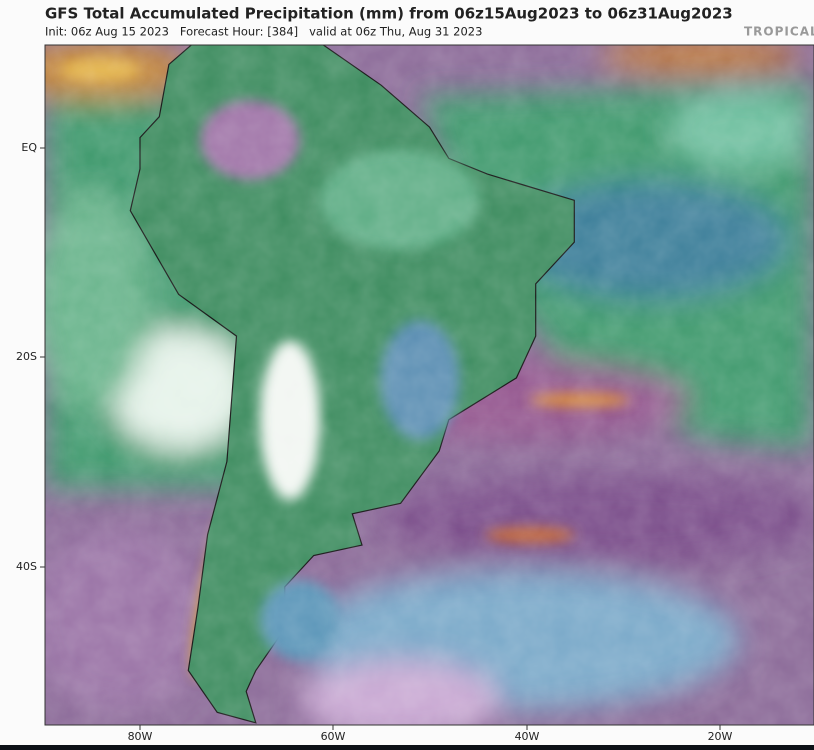 The image size is (814, 750). Describe the element at coordinates (29, 147) in the screenshot. I see `lat-label: EQ` at that location.